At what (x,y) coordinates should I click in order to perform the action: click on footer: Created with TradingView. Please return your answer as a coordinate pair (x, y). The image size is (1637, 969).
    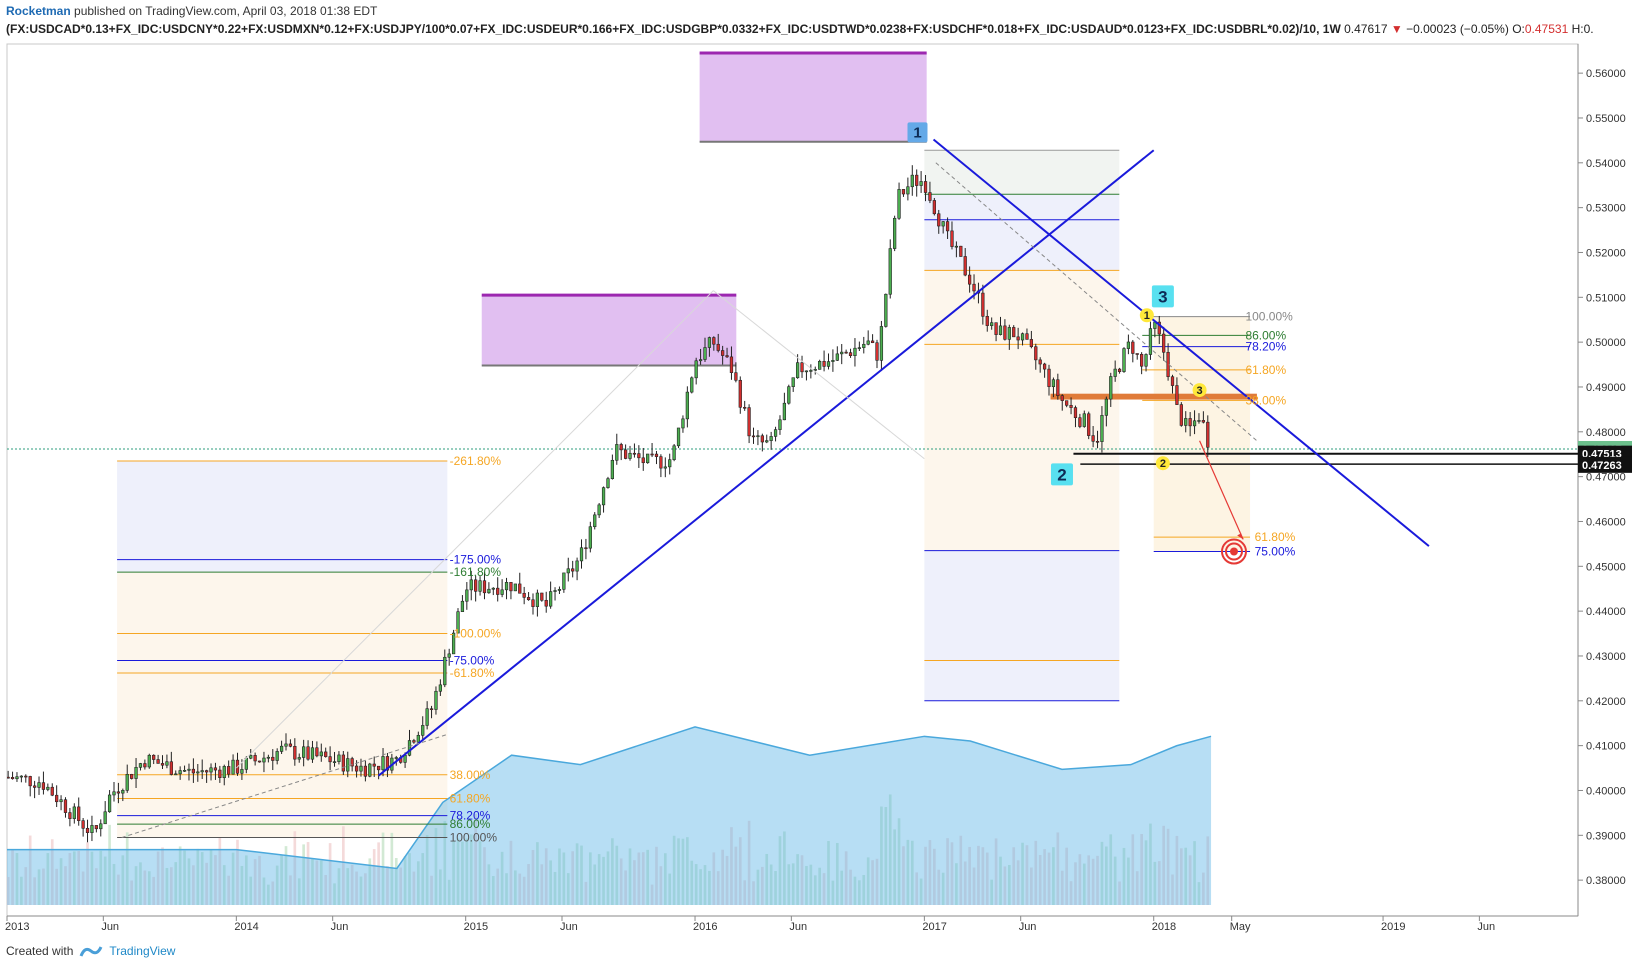
    Looking at the image, I should click on (90, 951).